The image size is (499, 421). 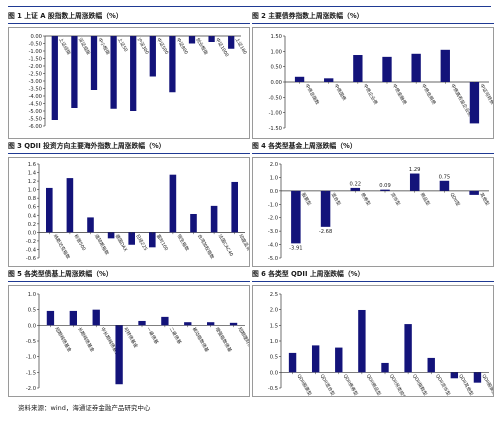 I want to click on data-label: 0.22, so click(x=356, y=184).